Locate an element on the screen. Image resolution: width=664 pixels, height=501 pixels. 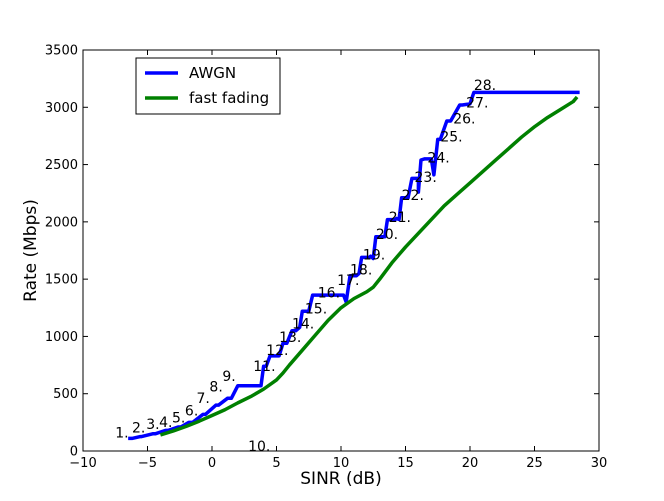
y-tick-label: 1500 is located at coordinates (61, 280).